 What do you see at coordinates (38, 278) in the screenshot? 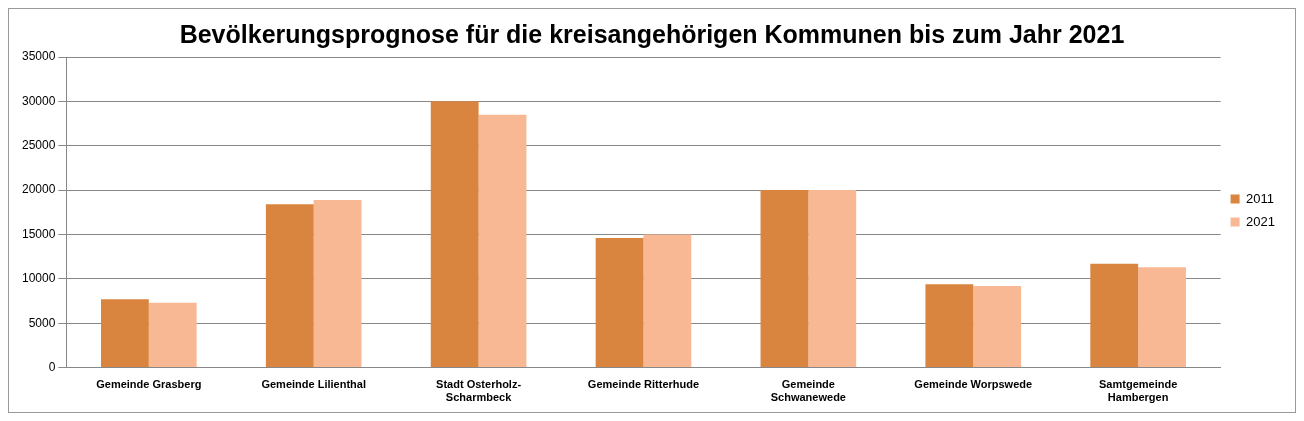
I see `y-tick-label: 10000` at bounding box center [38, 278].